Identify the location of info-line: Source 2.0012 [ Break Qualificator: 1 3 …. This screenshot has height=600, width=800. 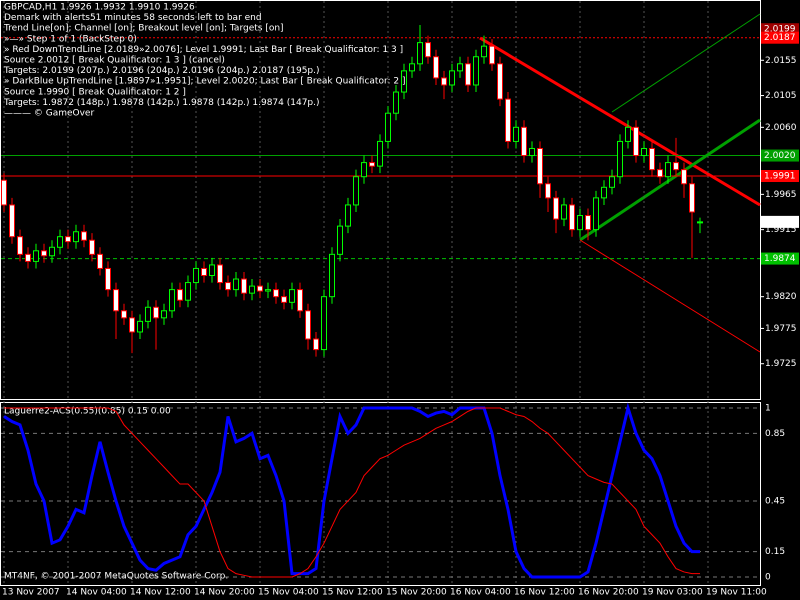
(114, 61).